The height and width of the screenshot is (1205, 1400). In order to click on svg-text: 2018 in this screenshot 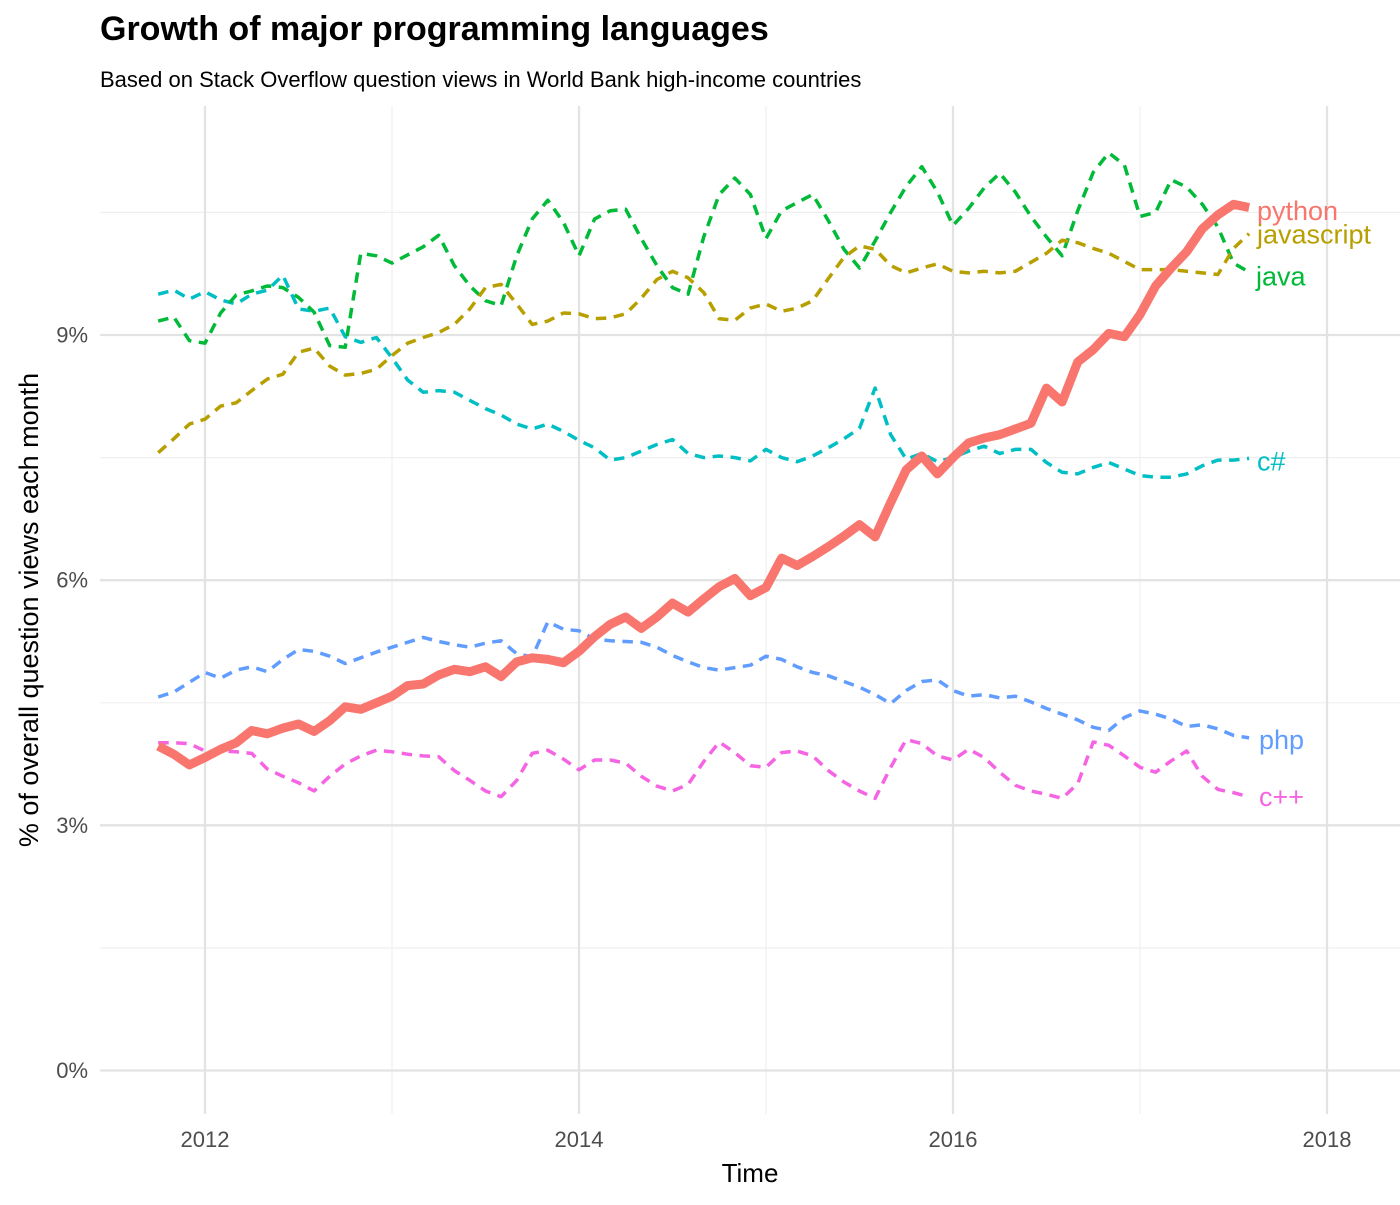, I will do `click(1327, 1139)`.